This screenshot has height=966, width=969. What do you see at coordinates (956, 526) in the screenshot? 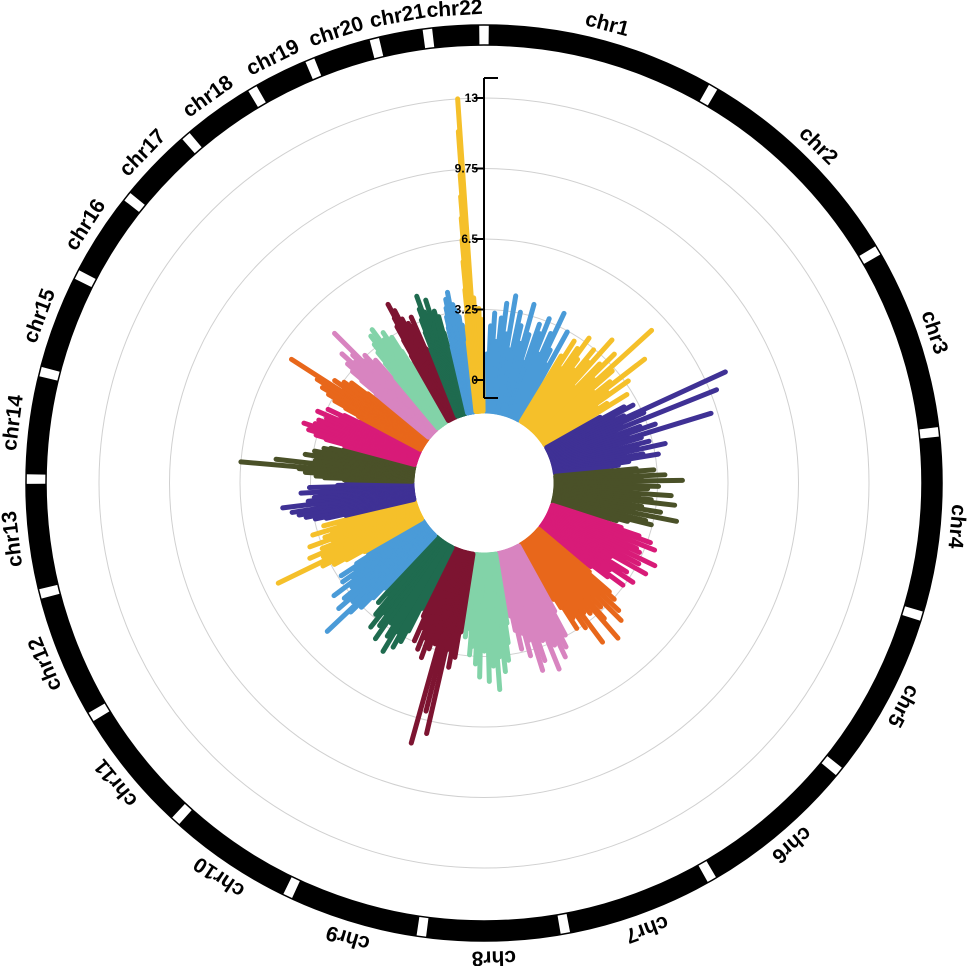
I see `chromosome-label: chr4` at bounding box center [956, 526].